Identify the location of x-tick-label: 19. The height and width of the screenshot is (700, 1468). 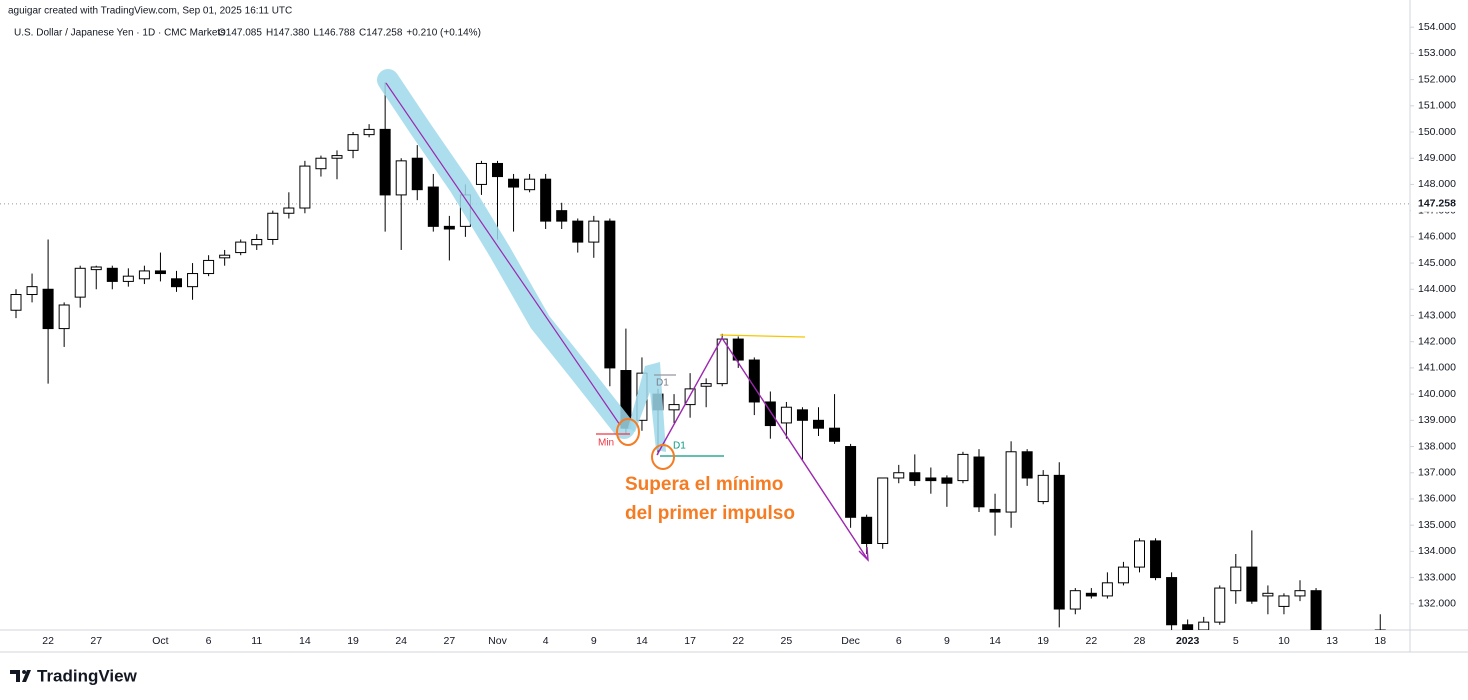
(1043, 641).